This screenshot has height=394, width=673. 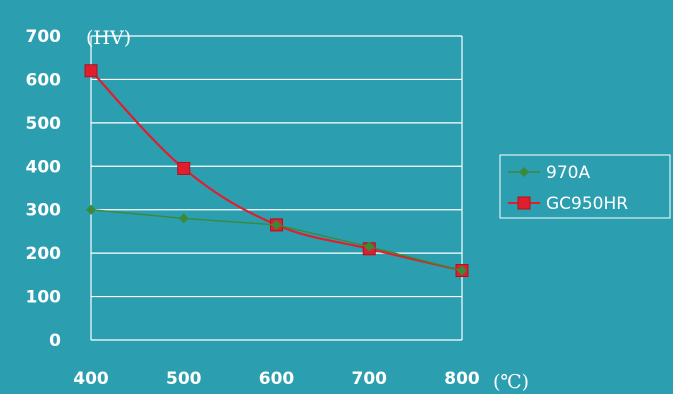 What do you see at coordinates (277, 379) in the screenshot?
I see `x-tick-label: 600` at bounding box center [277, 379].